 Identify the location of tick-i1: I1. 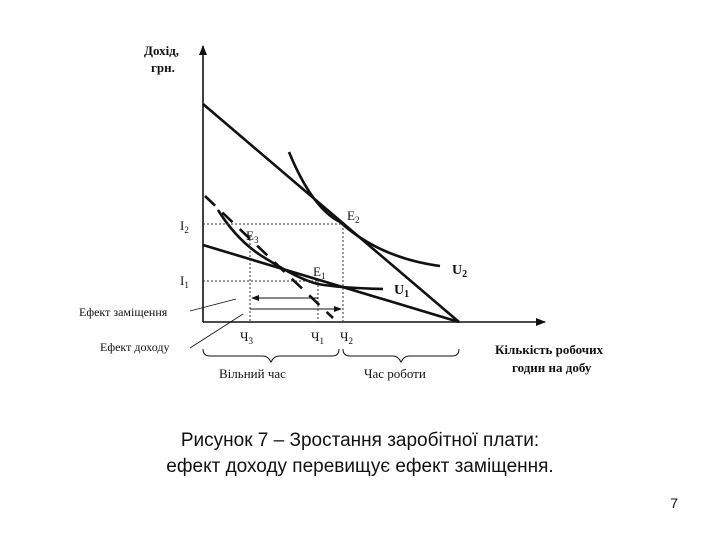
(184, 281).